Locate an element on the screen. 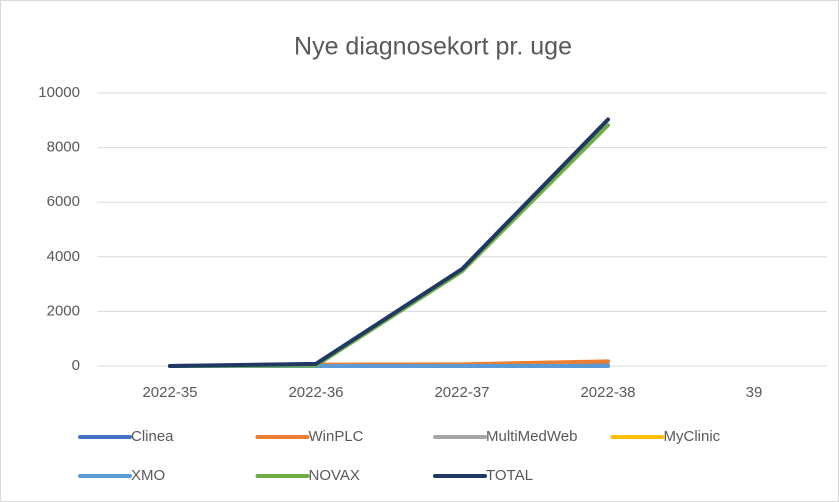 The image size is (839, 502). legend-label: NOVAX is located at coordinates (334, 475).